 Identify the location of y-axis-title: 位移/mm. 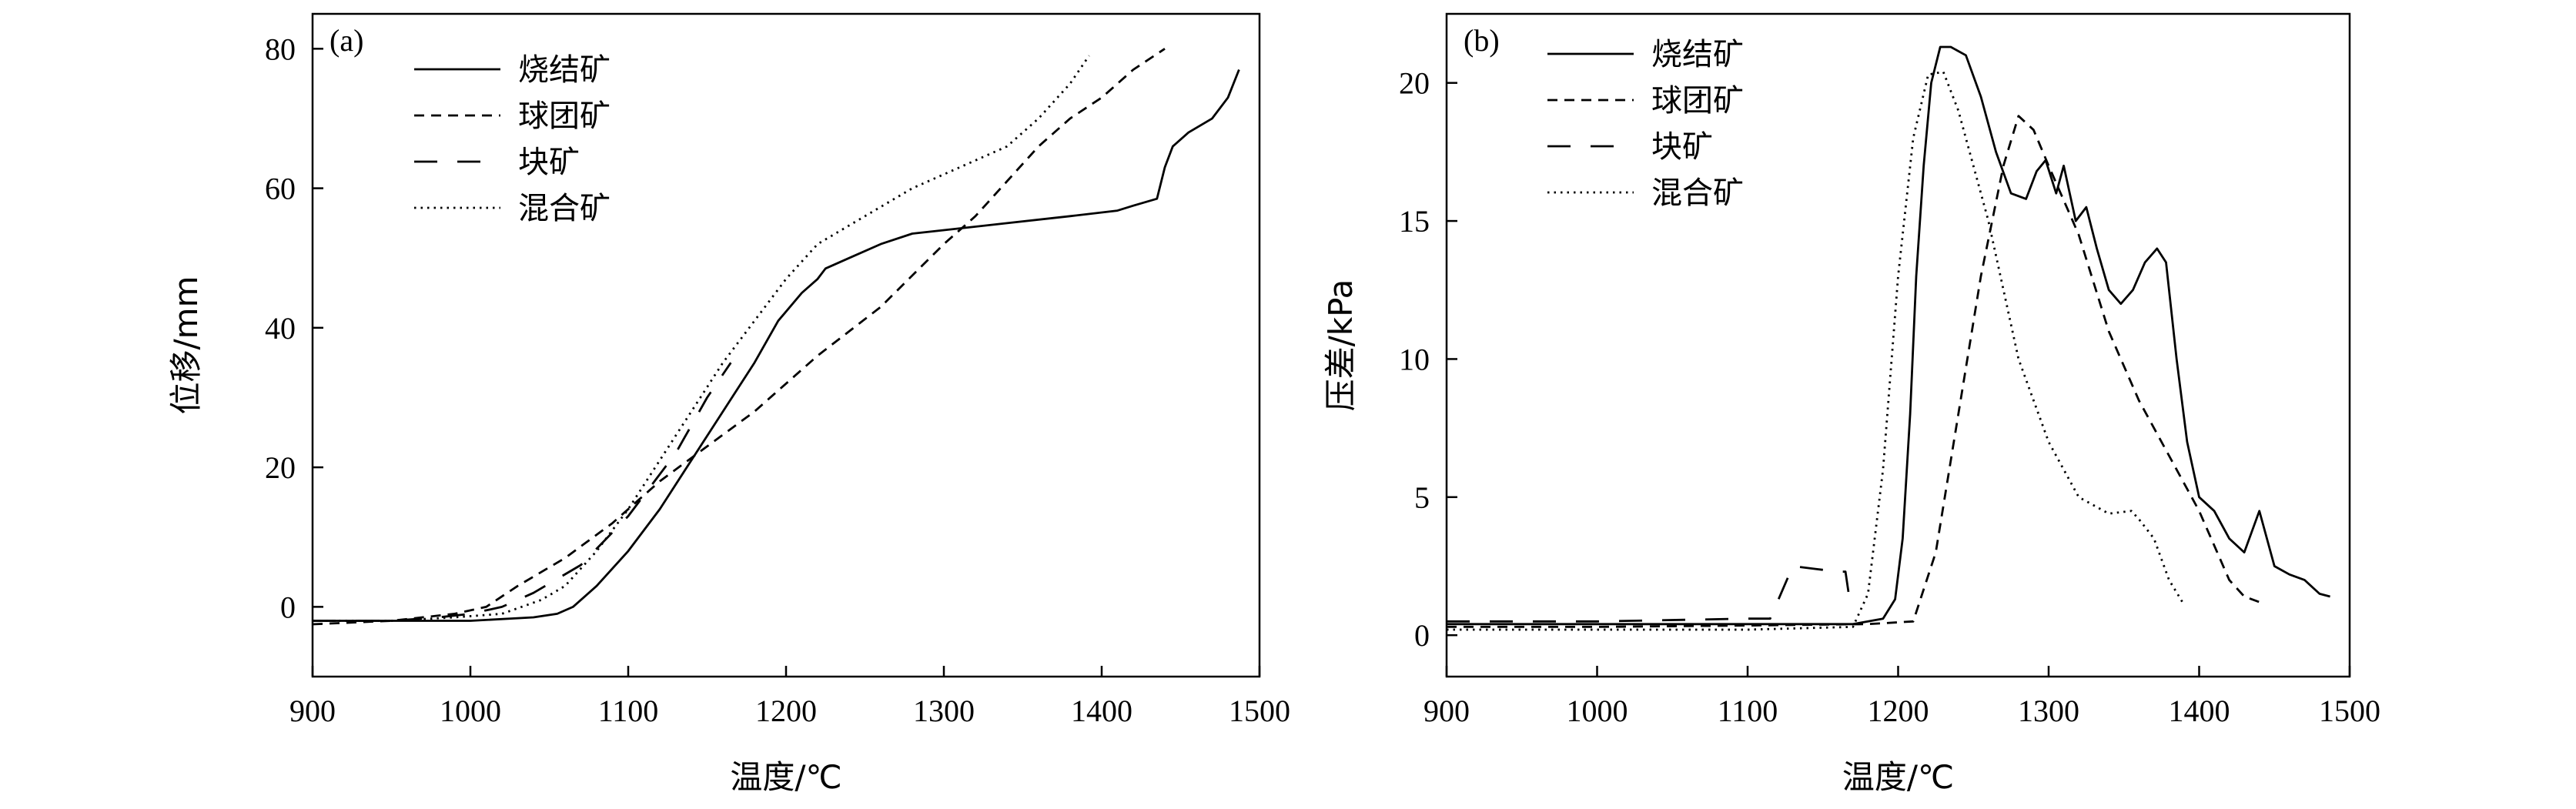
(186, 346).